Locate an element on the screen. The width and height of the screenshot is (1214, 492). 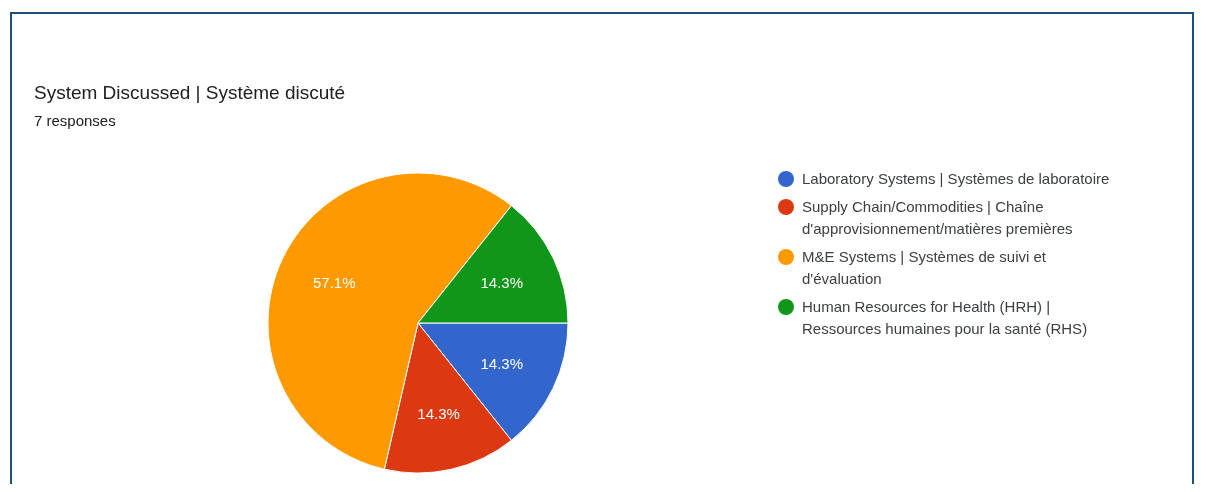
chart-title: System Discussed | Système discuté is located at coordinates (190, 93).